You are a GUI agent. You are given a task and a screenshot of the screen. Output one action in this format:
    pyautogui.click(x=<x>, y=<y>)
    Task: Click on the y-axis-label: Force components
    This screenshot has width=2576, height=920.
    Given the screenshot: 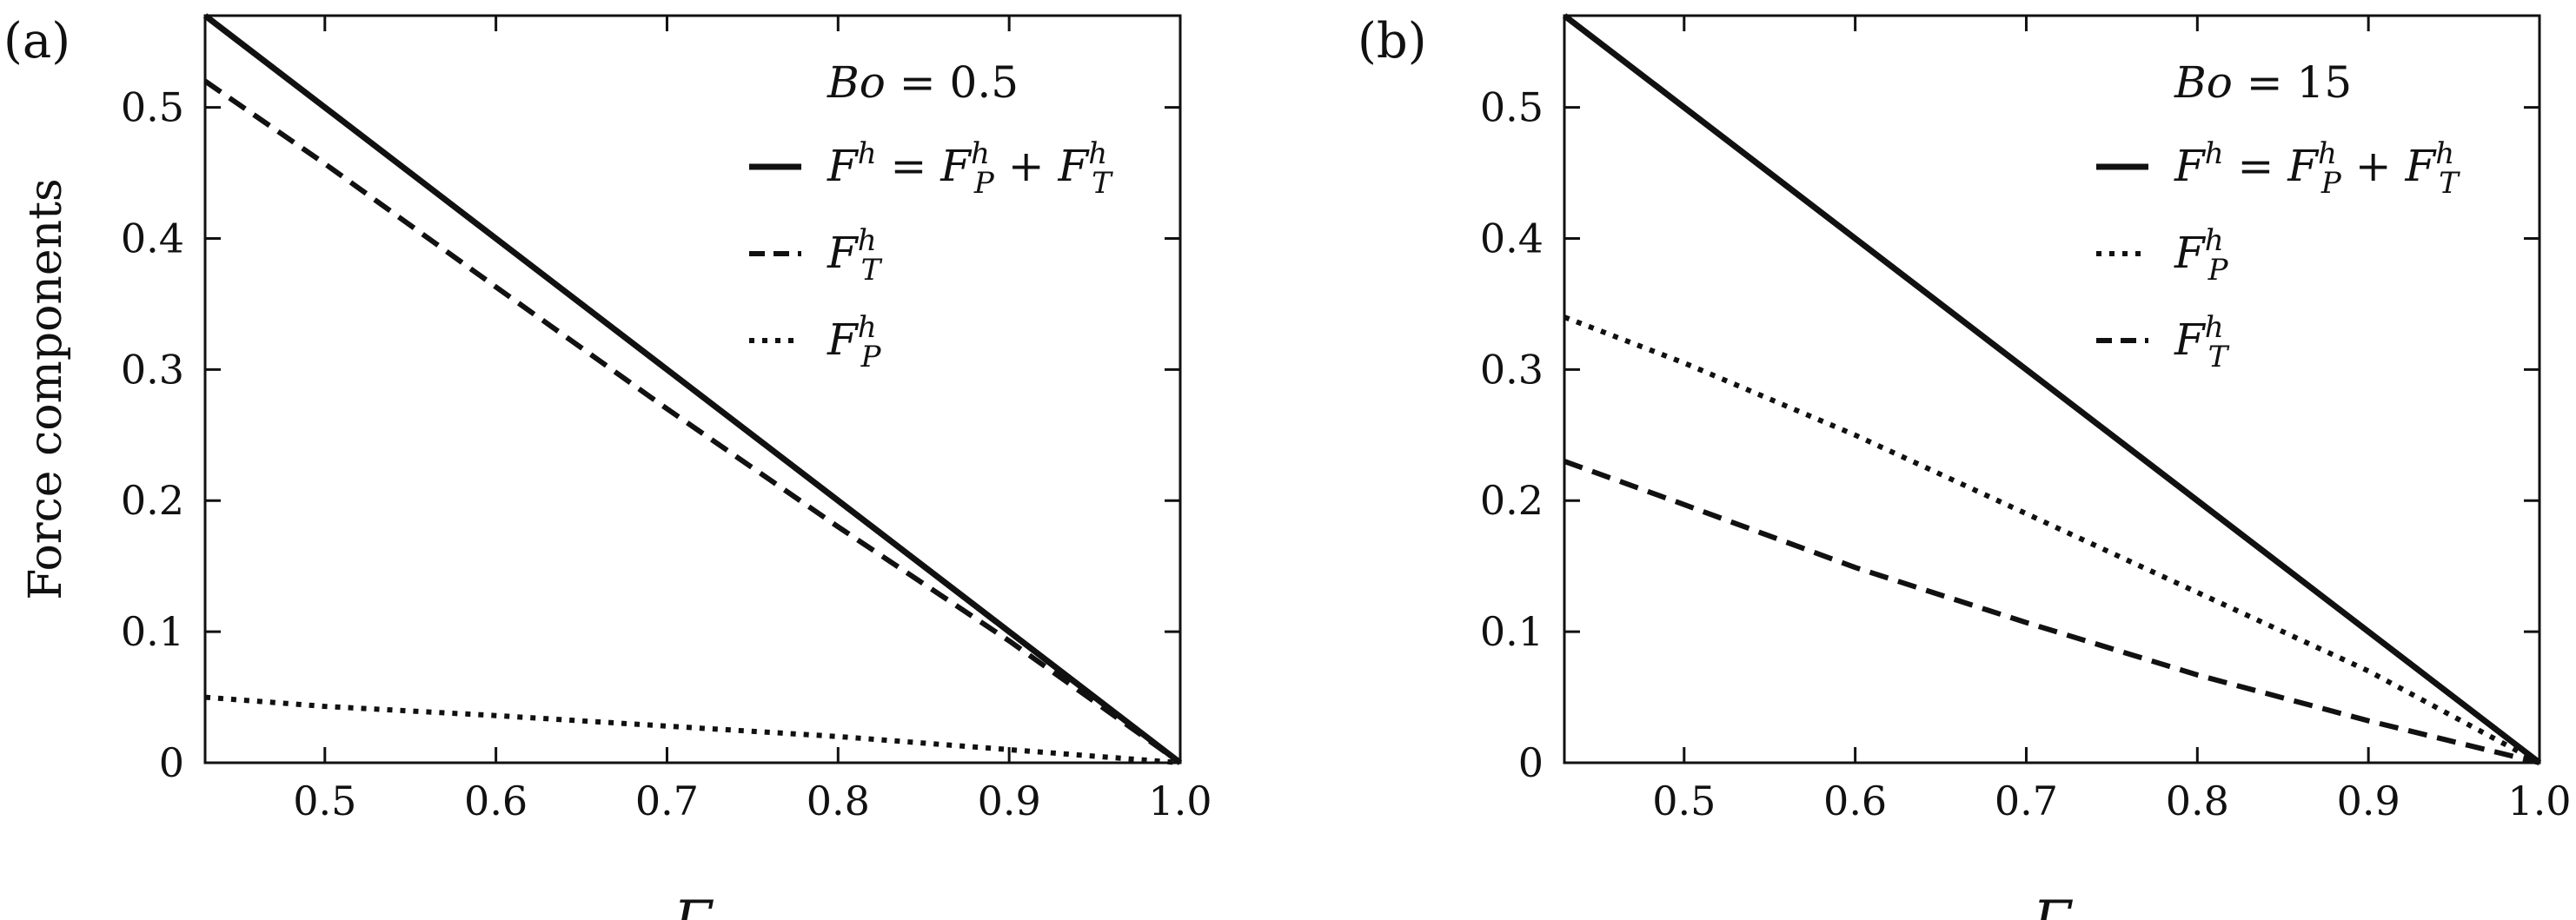 What is the action you would take?
    pyautogui.click(x=46, y=389)
    